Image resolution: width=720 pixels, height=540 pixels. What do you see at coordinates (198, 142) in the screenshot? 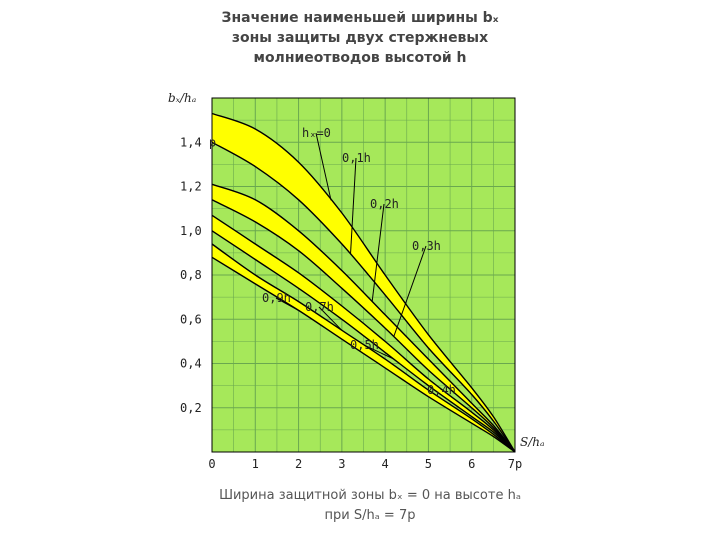
I see `y-tick-label: 1,4 p` at bounding box center [198, 142].